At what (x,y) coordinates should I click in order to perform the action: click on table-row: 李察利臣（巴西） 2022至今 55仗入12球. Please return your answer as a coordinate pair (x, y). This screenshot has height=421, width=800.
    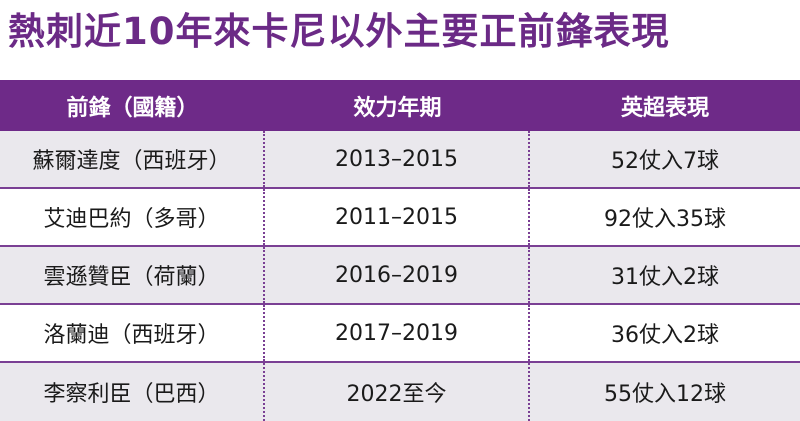
    Looking at the image, I should click on (400, 392).